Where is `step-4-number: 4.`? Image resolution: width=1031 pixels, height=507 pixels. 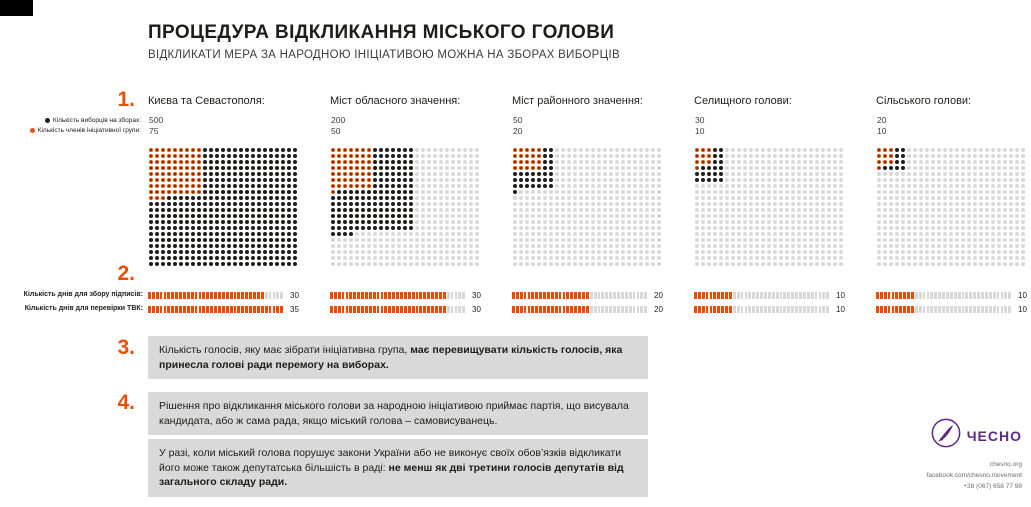 step-4-number: 4. is located at coordinates (126, 402).